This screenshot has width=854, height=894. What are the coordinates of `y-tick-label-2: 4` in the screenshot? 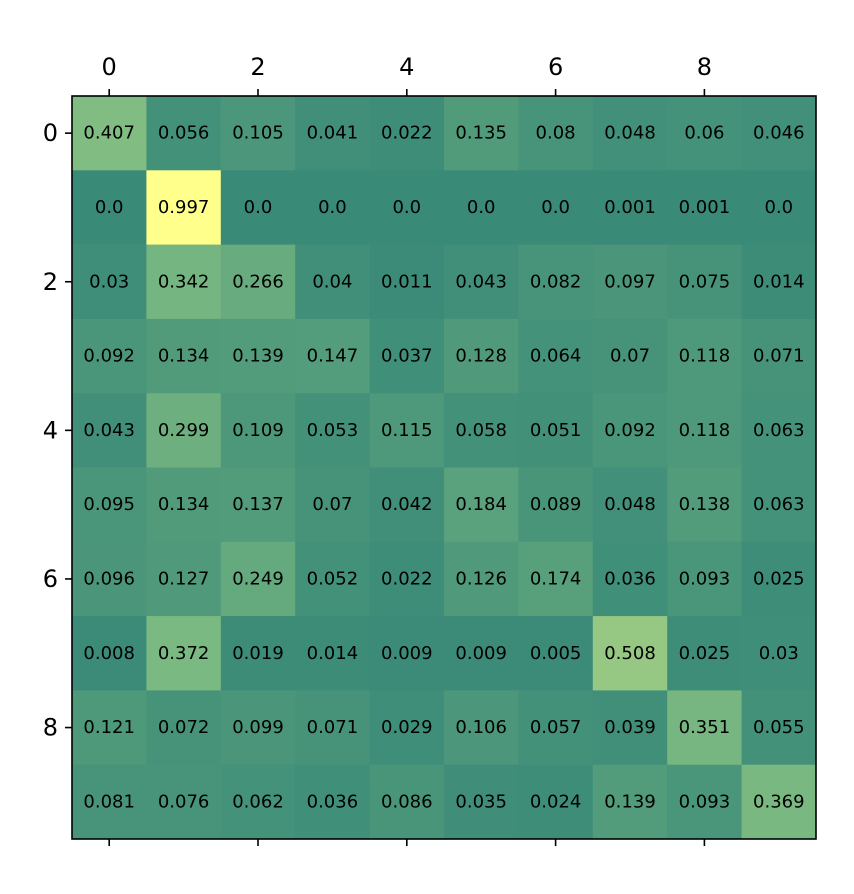 It's located at (50, 430).